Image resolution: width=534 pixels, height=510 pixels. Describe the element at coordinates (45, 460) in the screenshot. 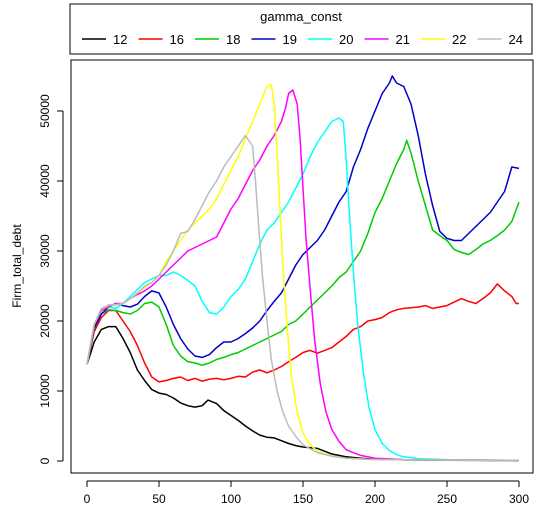

I see `y-tick-label: 0` at that location.